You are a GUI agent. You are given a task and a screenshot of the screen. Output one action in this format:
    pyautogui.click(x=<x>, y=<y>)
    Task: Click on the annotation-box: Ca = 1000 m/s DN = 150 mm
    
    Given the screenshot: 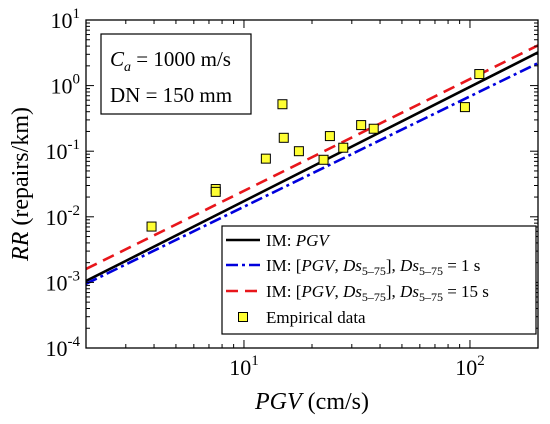 What is the action you would take?
    pyautogui.click(x=176, y=74)
    